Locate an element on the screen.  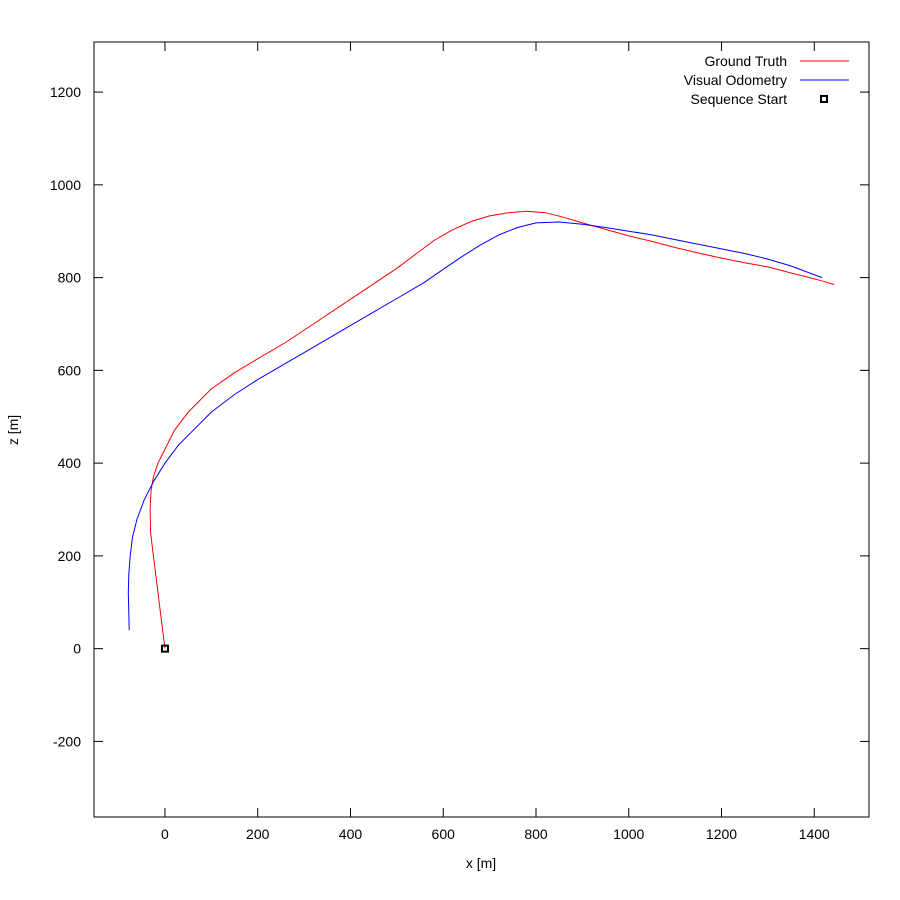
y-tick-label: 1000 is located at coordinates (65, 185).